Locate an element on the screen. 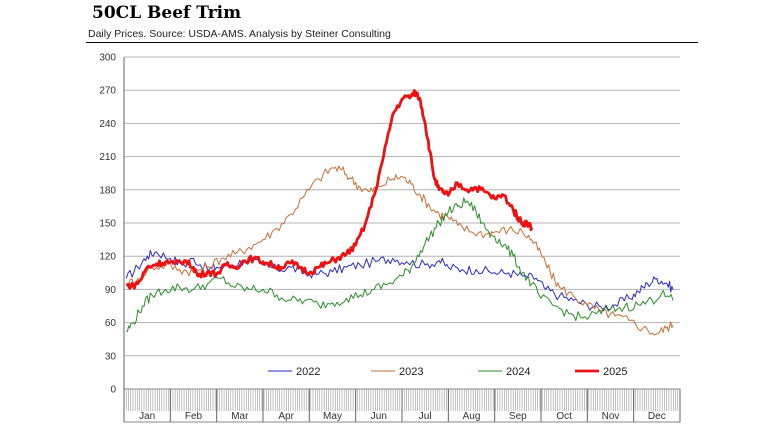  y-tick-label: 60 is located at coordinates (111, 323).